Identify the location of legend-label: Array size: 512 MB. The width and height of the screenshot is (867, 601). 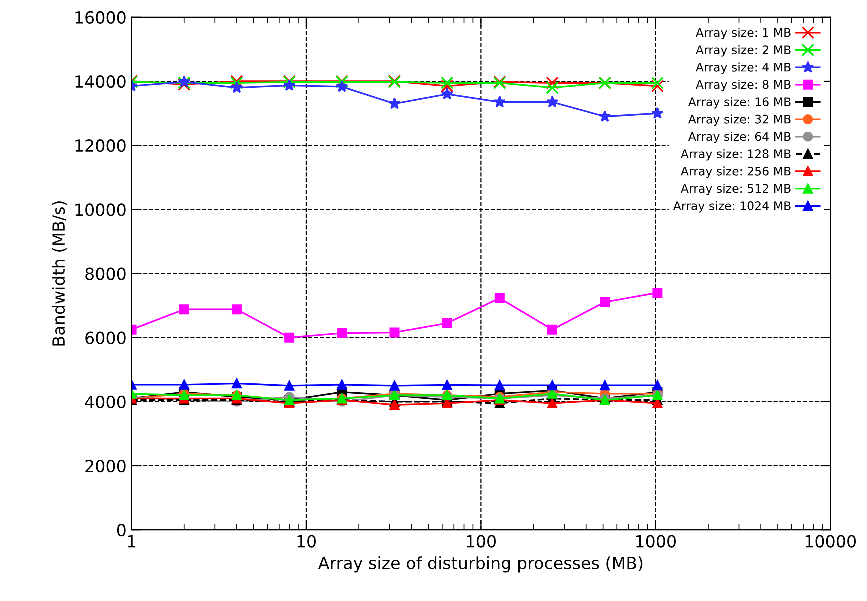
(735, 190).